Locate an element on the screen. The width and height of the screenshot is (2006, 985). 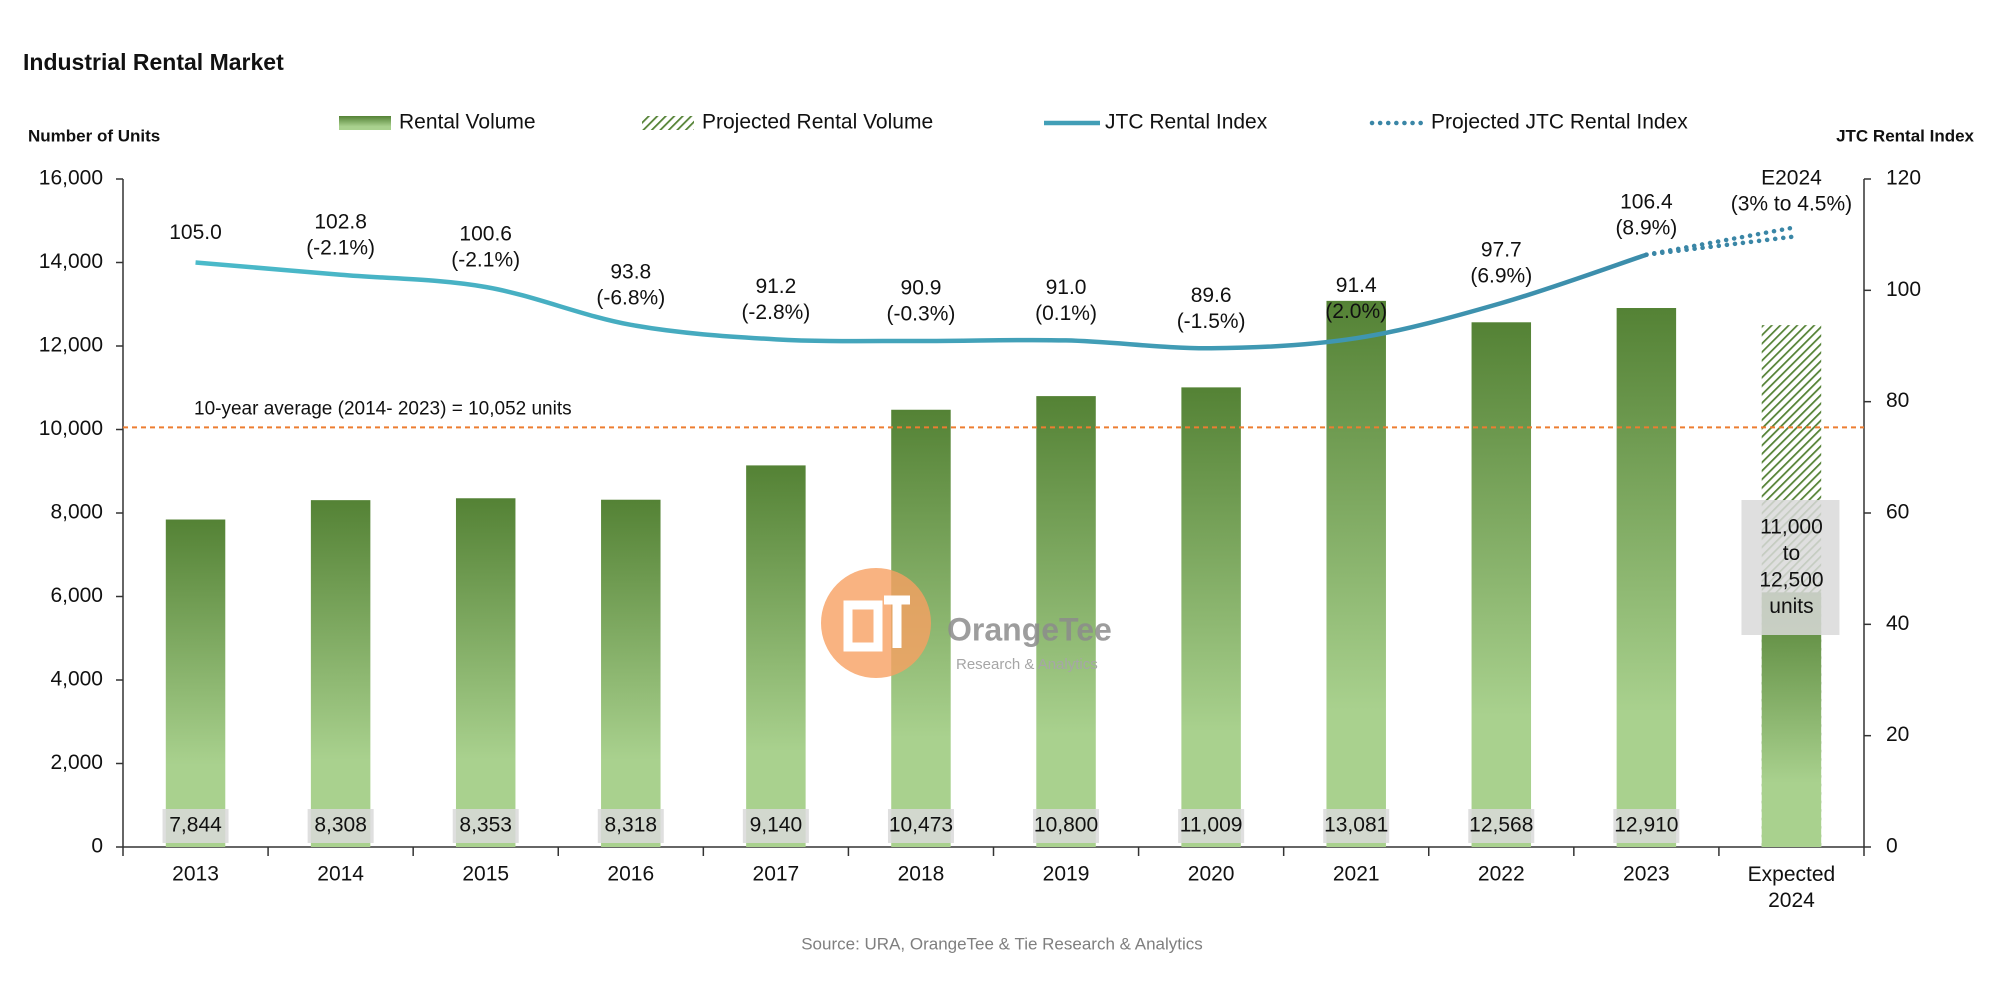
x-tick-label: 2017 is located at coordinates (776, 874).